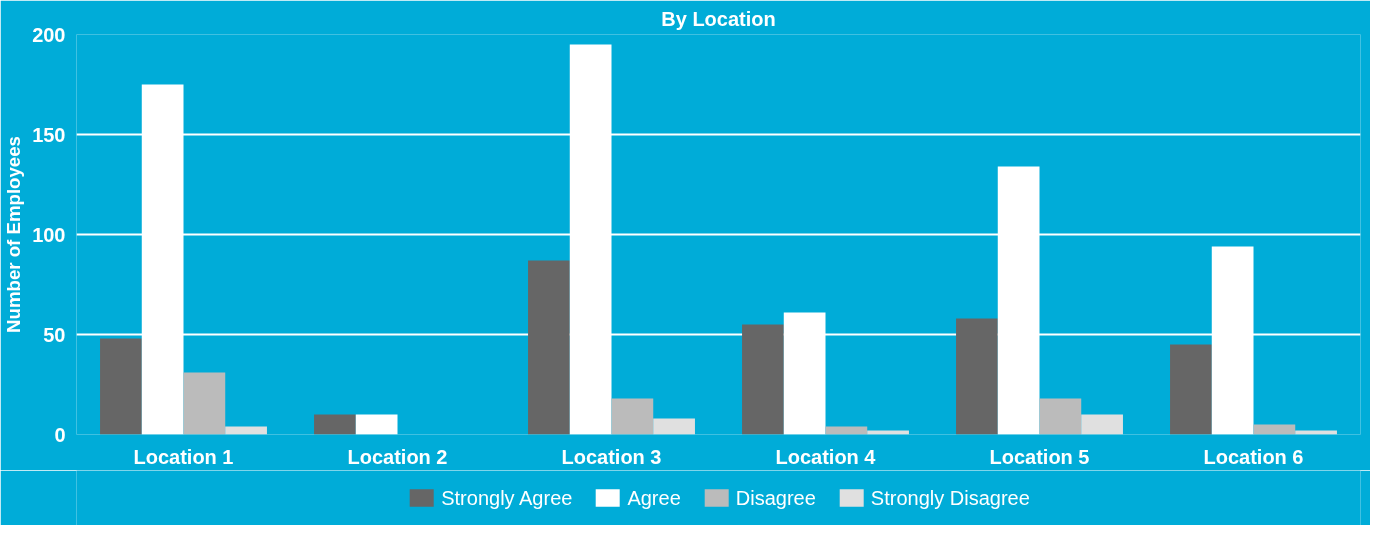  Describe the element at coordinates (1253, 456) in the screenshot. I see `x-tick-label: Location 6` at that location.